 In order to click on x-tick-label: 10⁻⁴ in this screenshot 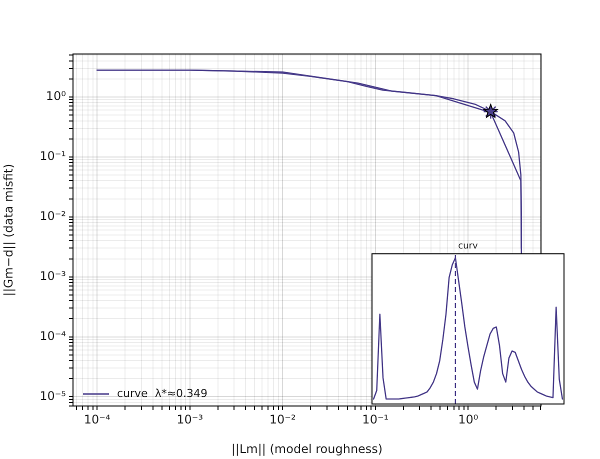, I will do `click(97, 419)`.